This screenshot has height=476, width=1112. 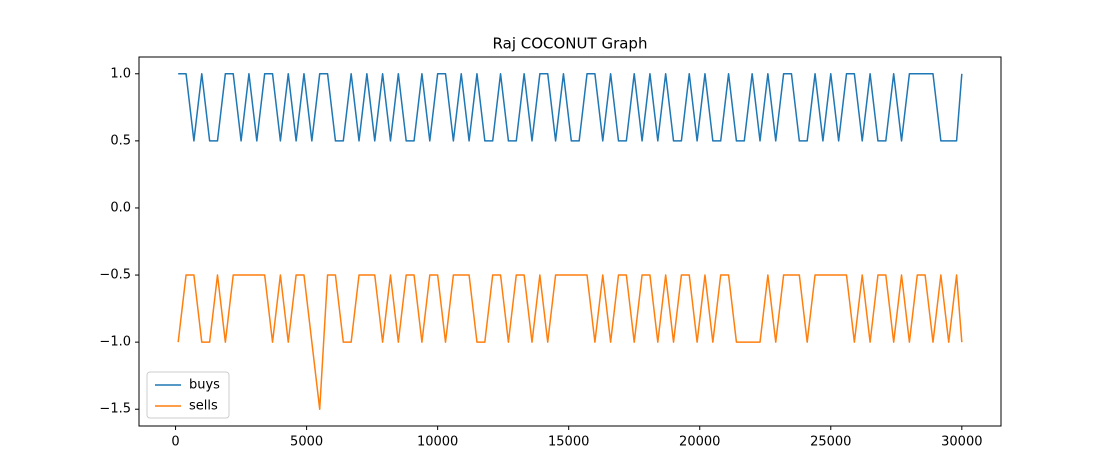 I want to click on y-tick-label: −0.5, so click(x=115, y=275).